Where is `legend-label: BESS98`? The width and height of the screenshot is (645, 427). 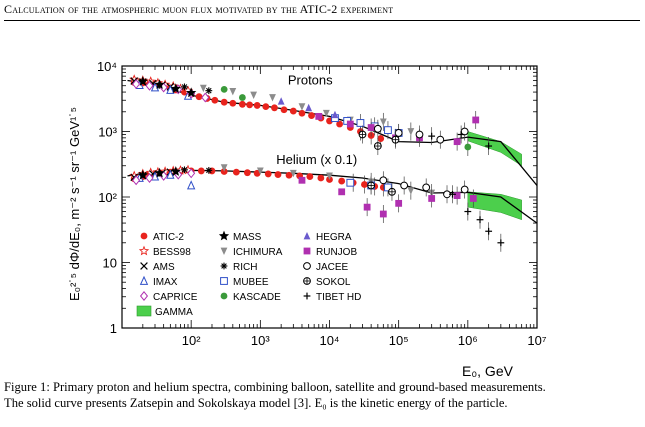
legend-label: BESS98 is located at coordinates (172, 252).